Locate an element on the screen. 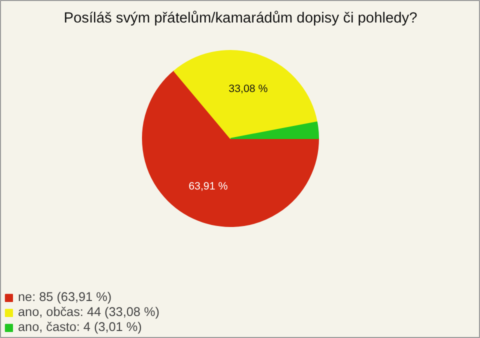 Image resolution: width=480 pixels, height=338 pixels. chart-title: Posíláš svým přátelům/kamarádům dopisy či pohledy? is located at coordinates (241, 18).